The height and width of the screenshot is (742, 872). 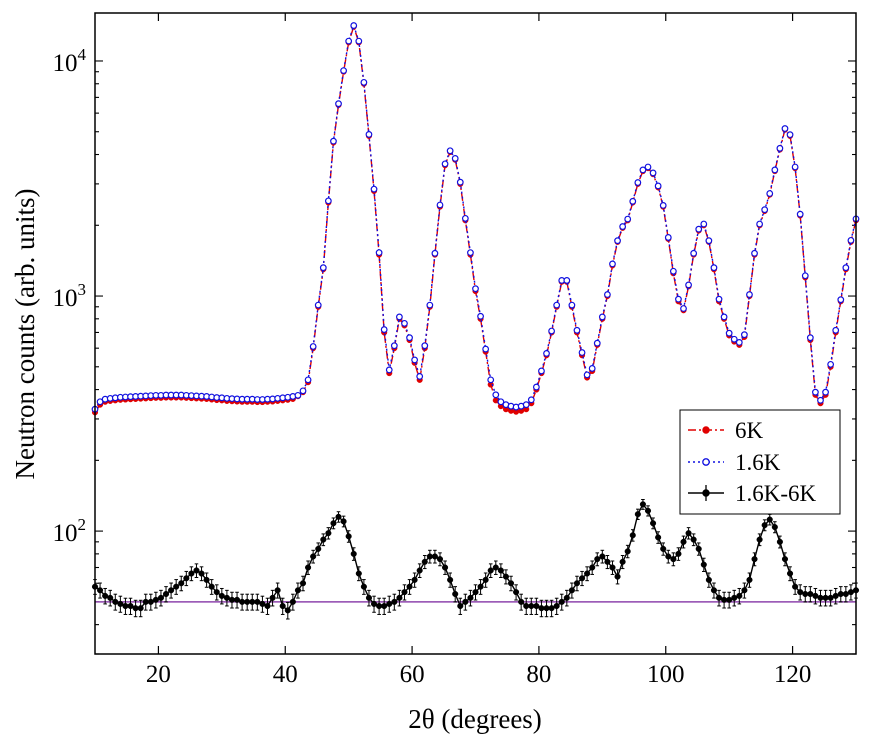 I want to click on y-tick-label: 10², so click(x=70, y=531).